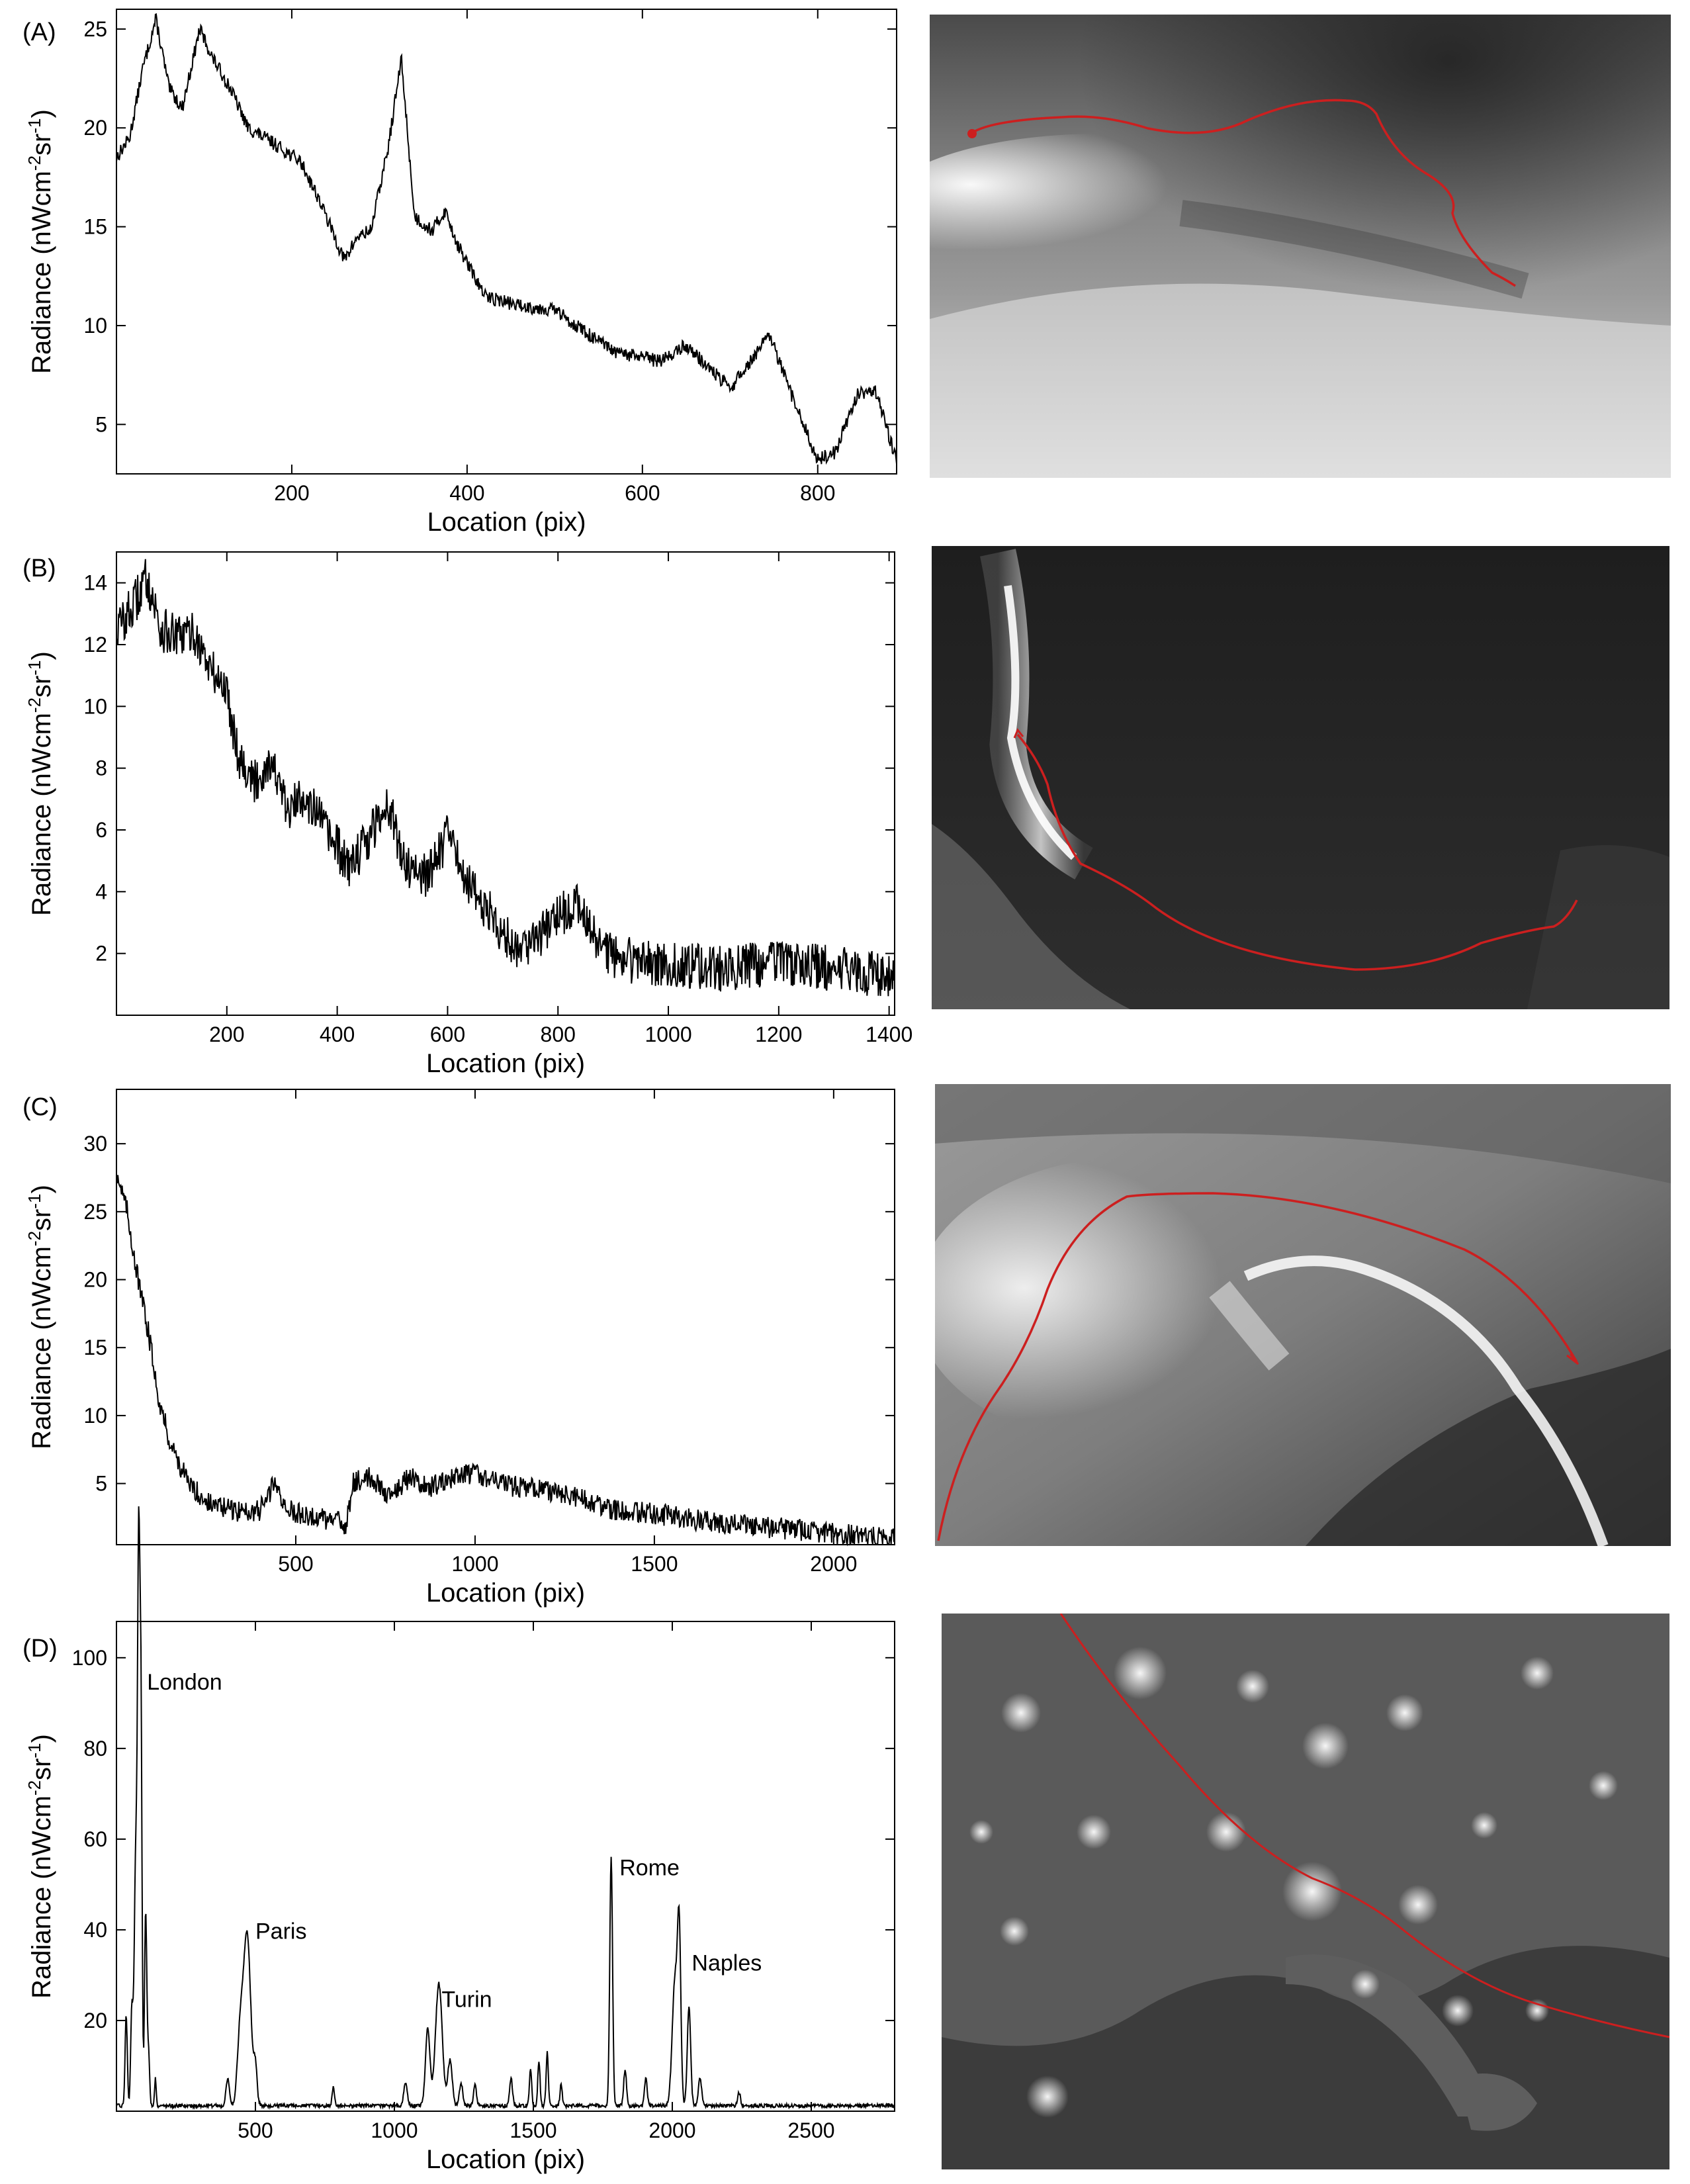  Describe the element at coordinates (889, 1034) in the screenshot. I see `x-tick-label: 1400` at that location.